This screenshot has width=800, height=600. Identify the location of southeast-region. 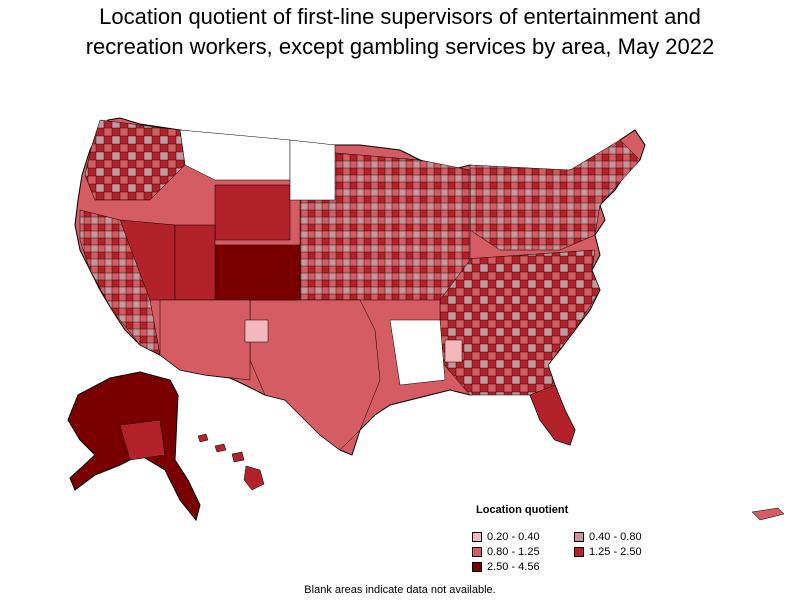
(520, 322).